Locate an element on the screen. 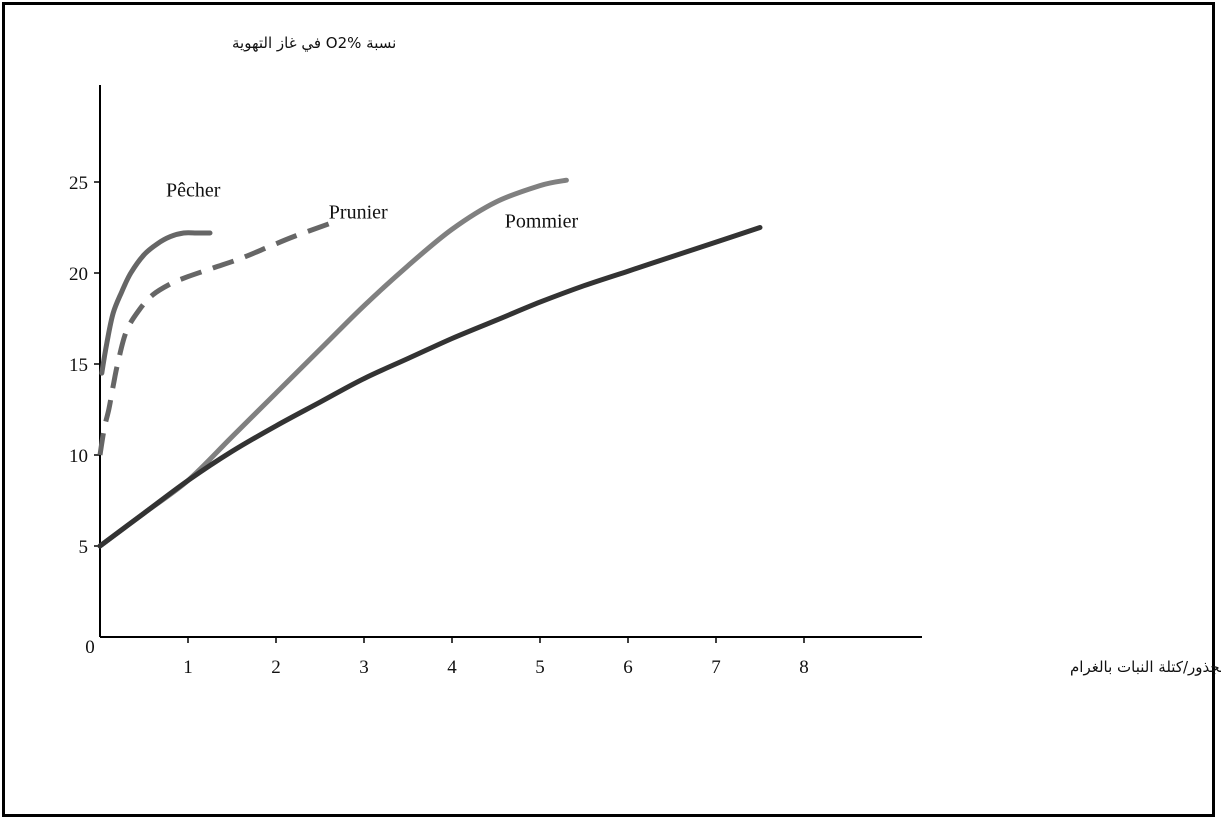 Image resolution: width=1221 pixels, height=821 pixels. y-tick-label: 15 is located at coordinates (78, 365).